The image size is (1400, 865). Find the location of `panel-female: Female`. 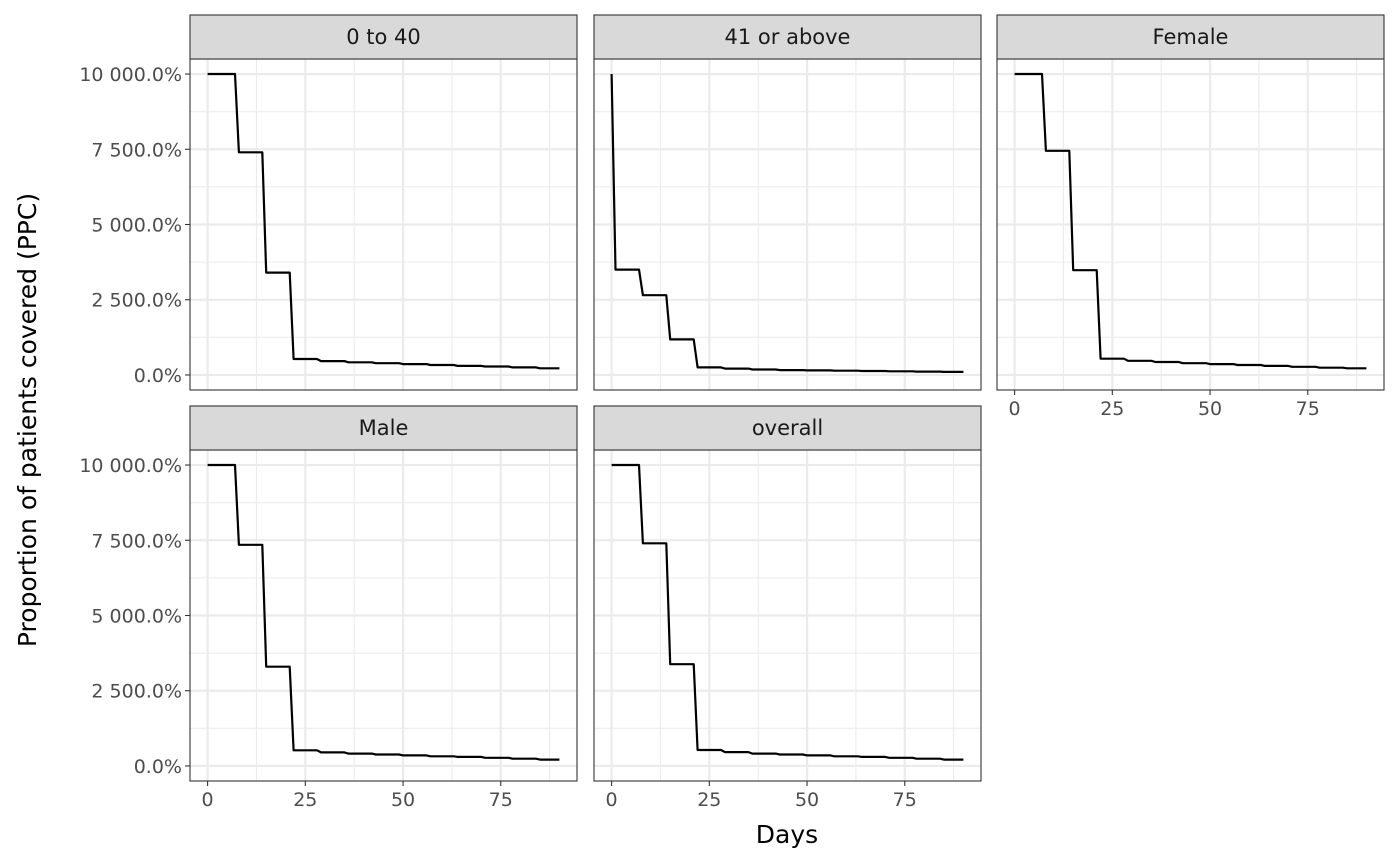

panel-female: Female is located at coordinates (1190, 202).